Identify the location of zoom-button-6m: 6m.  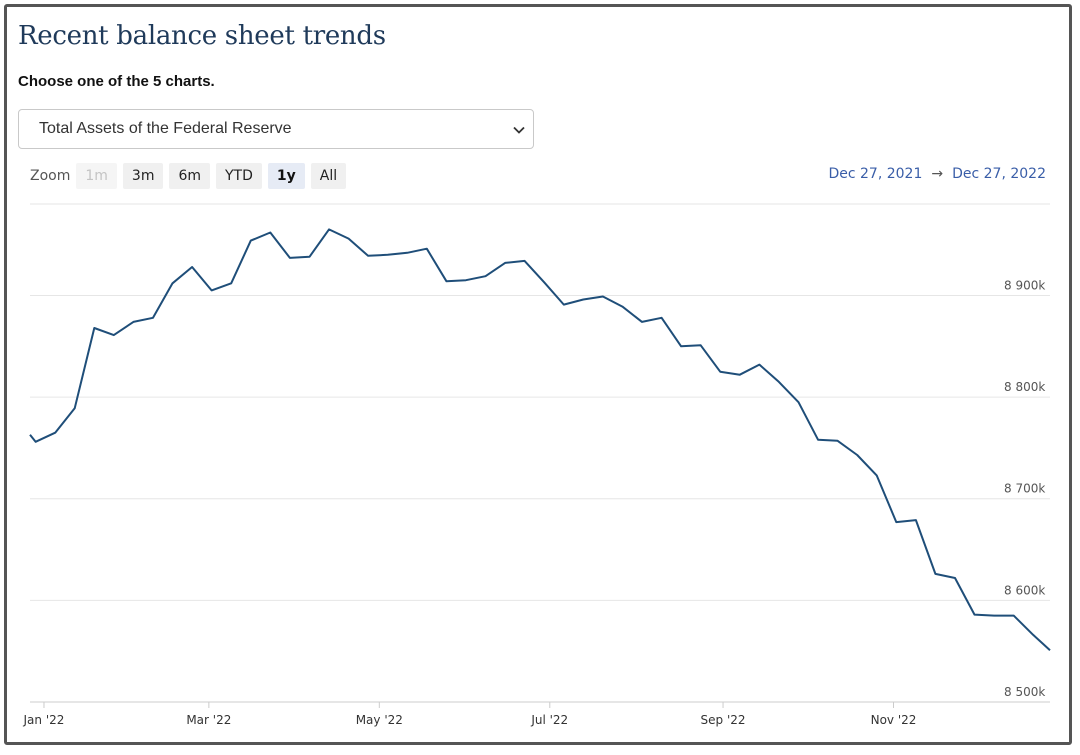
(189, 176).